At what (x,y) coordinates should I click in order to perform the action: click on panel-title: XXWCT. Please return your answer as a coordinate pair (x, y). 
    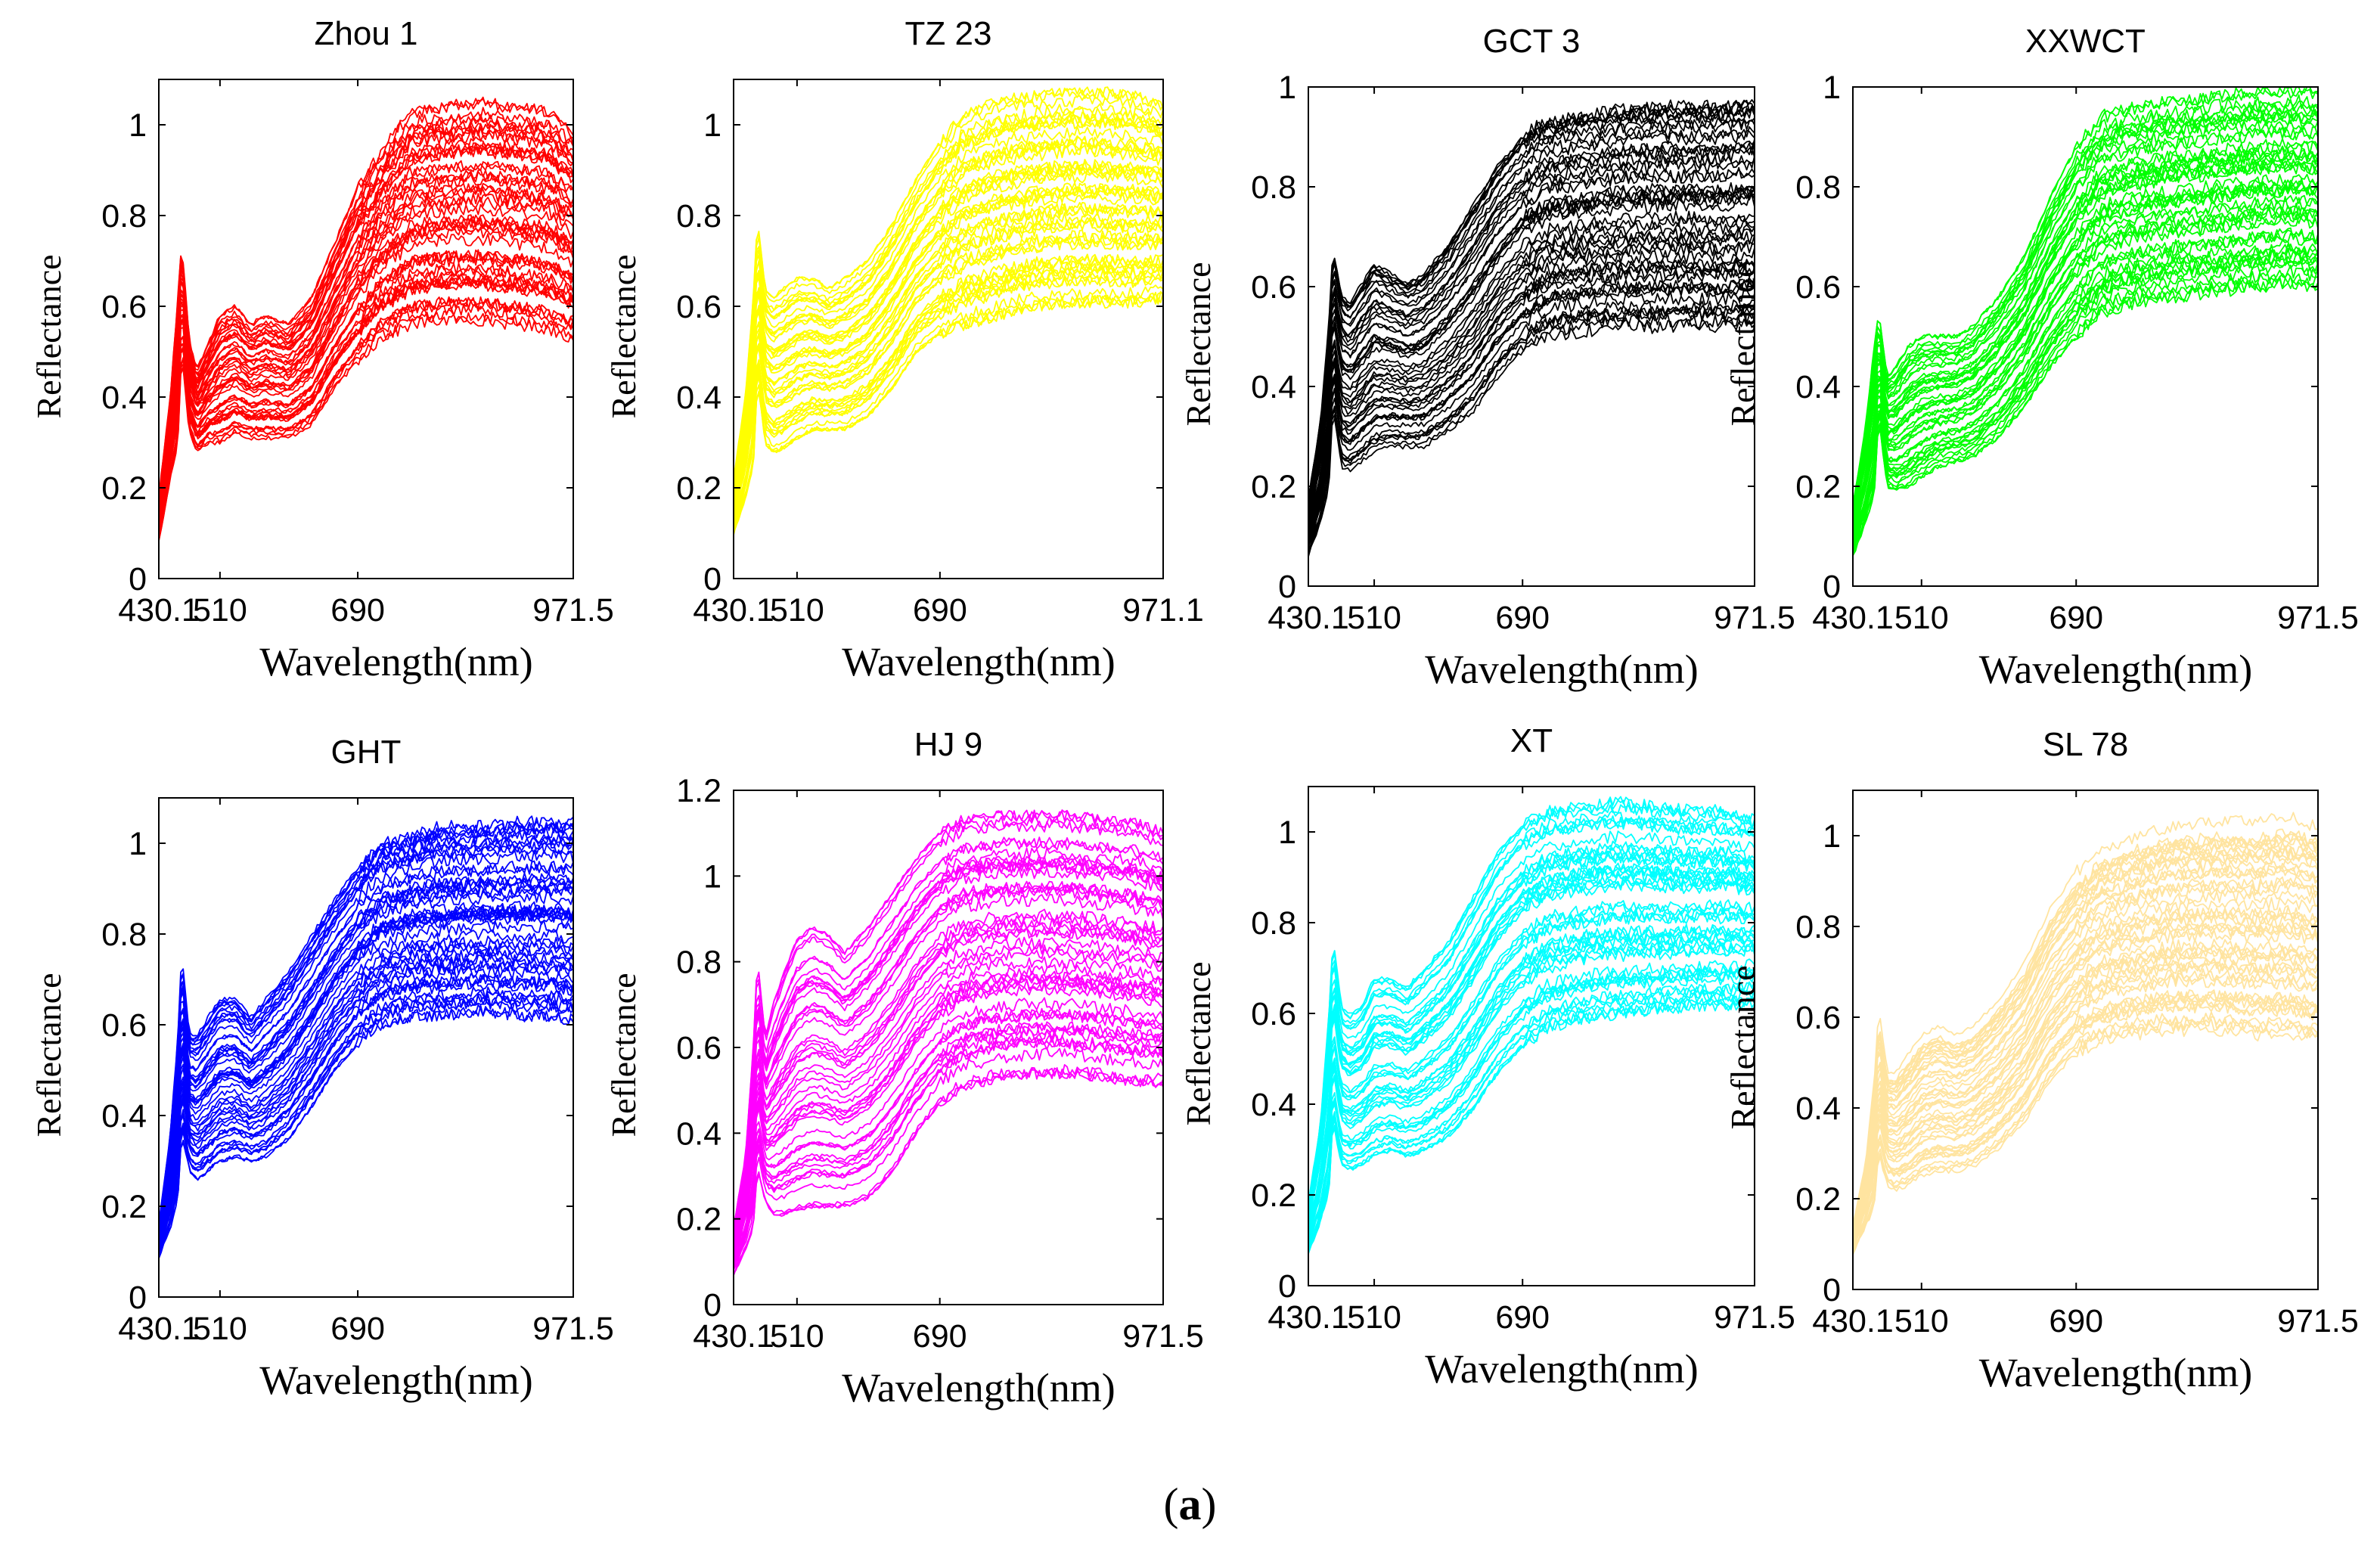
    Looking at the image, I should click on (2085, 41).